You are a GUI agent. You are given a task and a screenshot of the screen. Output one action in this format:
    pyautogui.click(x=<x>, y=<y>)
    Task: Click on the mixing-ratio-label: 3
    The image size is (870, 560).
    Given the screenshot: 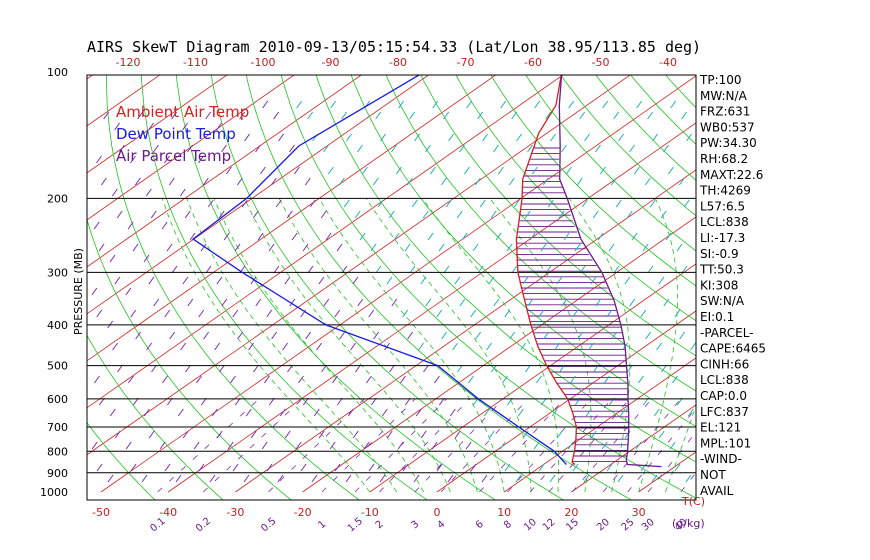 What is the action you would take?
    pyautogui.click(x=415, y=525)
    